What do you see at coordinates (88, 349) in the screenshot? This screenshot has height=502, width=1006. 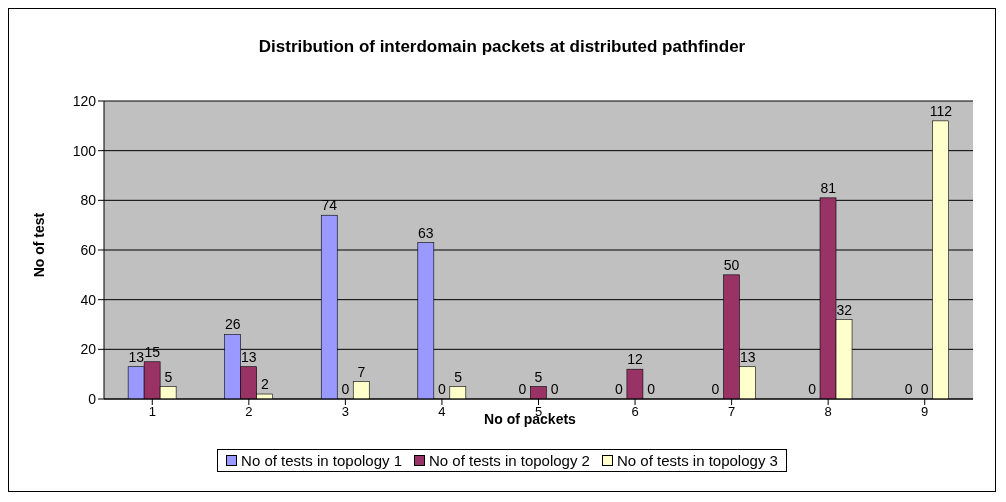 I see `y-tick-label: 20` at bounding box center [88, 349].